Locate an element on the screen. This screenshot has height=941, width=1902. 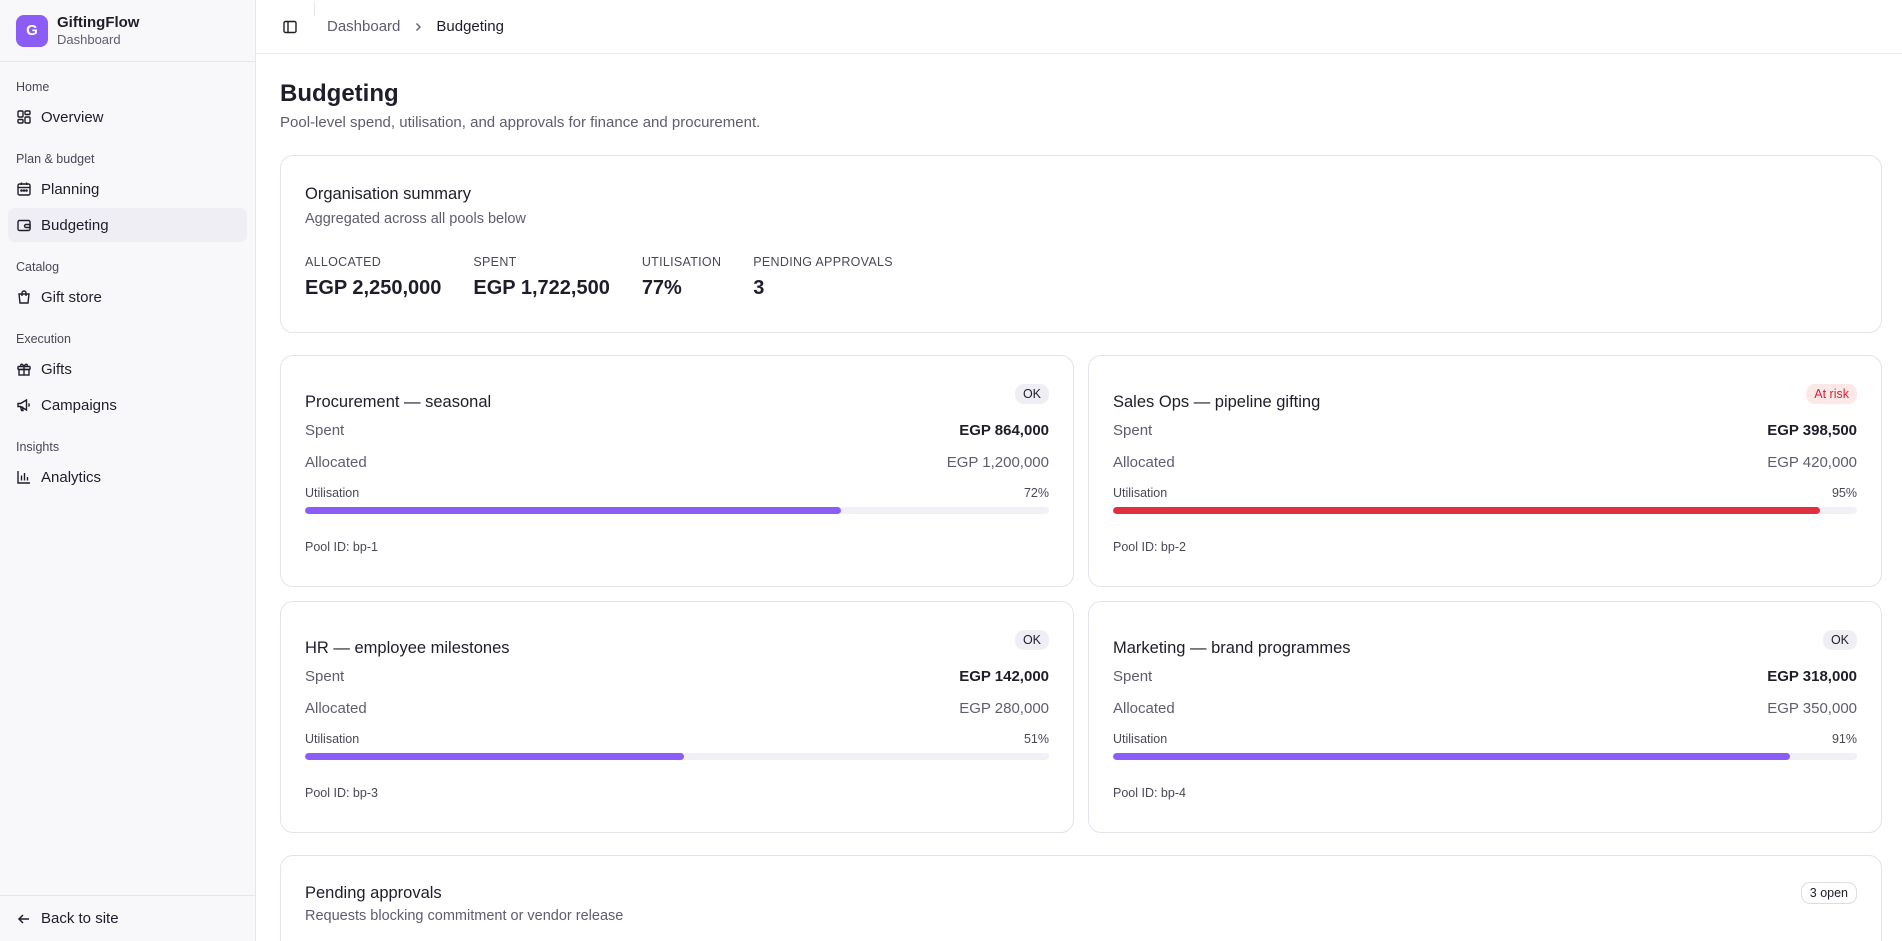
allocated-value: EGP 1,200,000 is located at coordinates (997, 462).